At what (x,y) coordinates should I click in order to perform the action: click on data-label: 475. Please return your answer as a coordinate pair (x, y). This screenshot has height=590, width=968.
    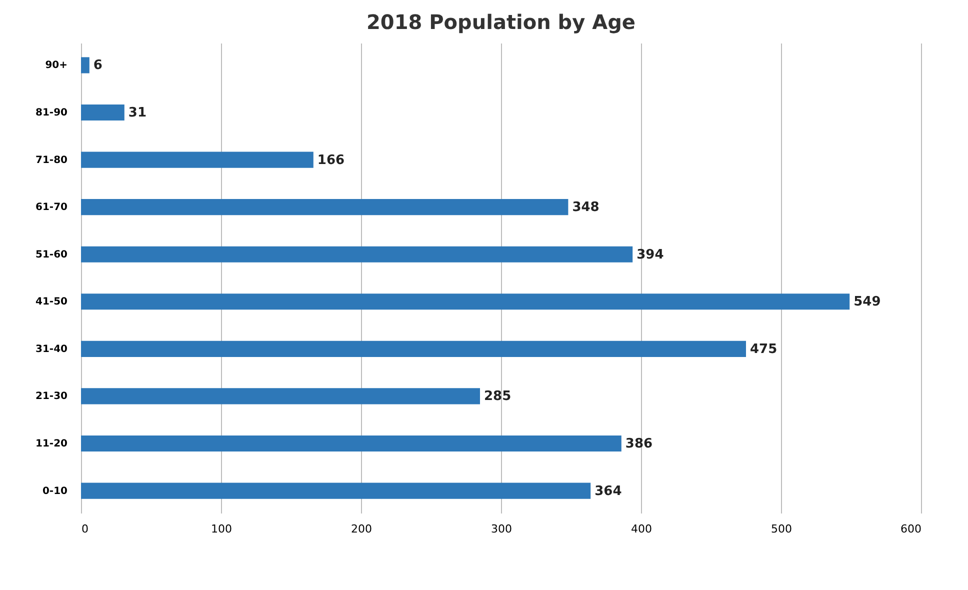
    Looking at the image, I should click on (764, 349).